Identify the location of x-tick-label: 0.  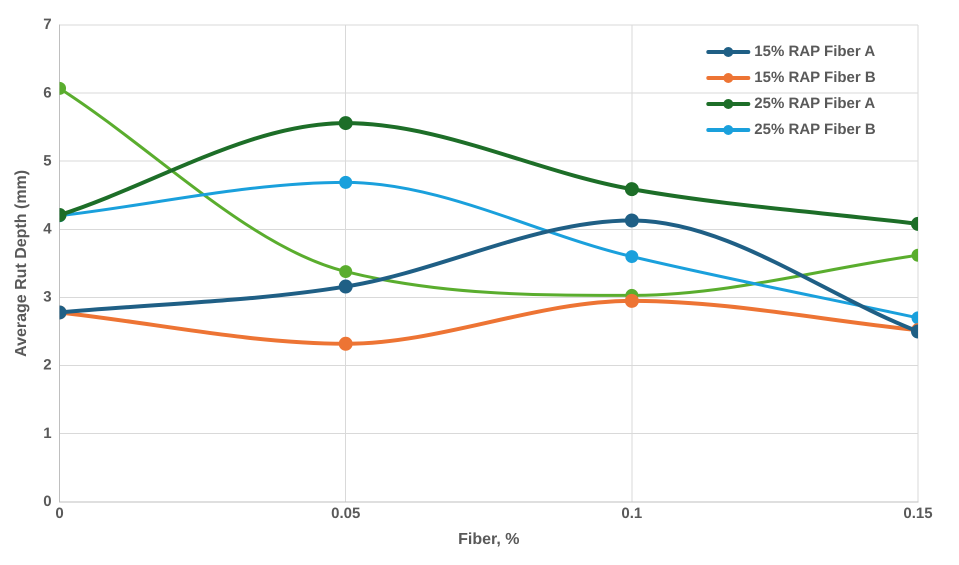
(59, 513).